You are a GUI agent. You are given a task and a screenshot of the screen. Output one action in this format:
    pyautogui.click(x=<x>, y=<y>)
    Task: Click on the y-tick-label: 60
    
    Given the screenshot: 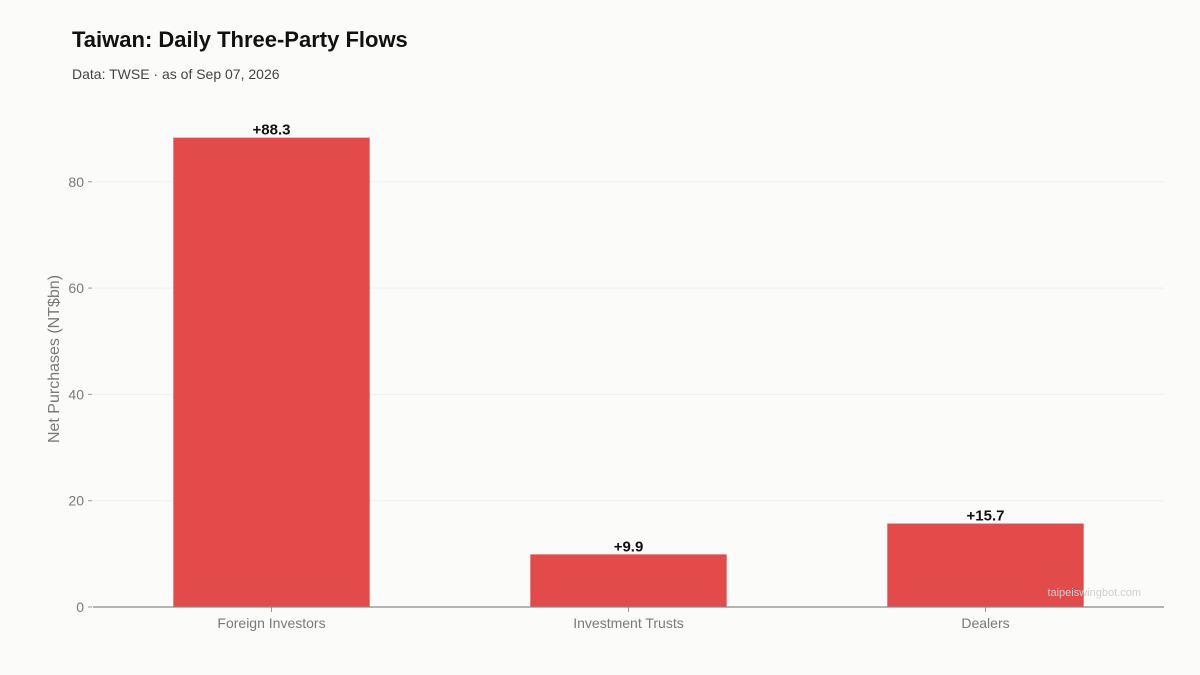 What is the action you would take?
    pyautogui.click(x=76, y=288)
    